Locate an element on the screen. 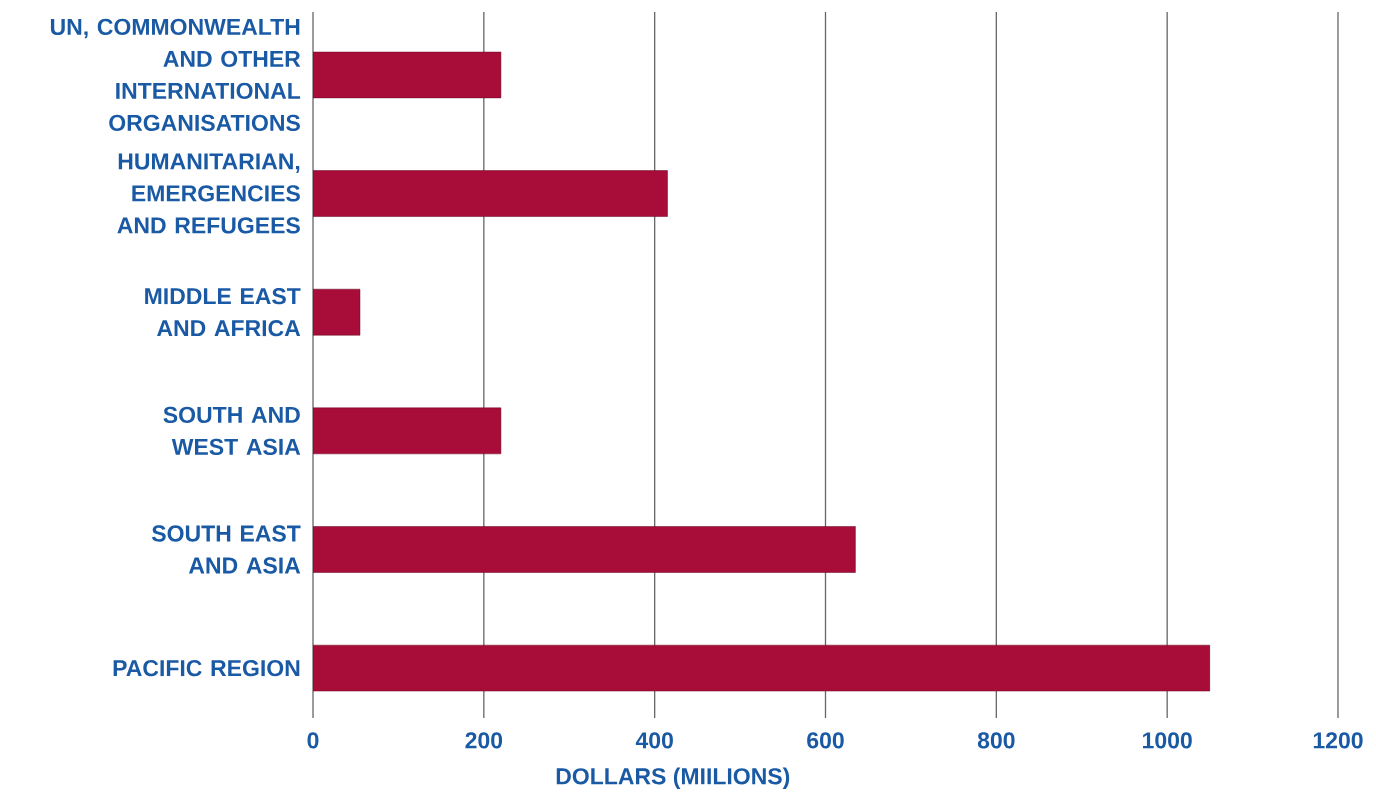  y-tick-label: SOUTH EAST AND ASIA is located at coordinates (226, 549).